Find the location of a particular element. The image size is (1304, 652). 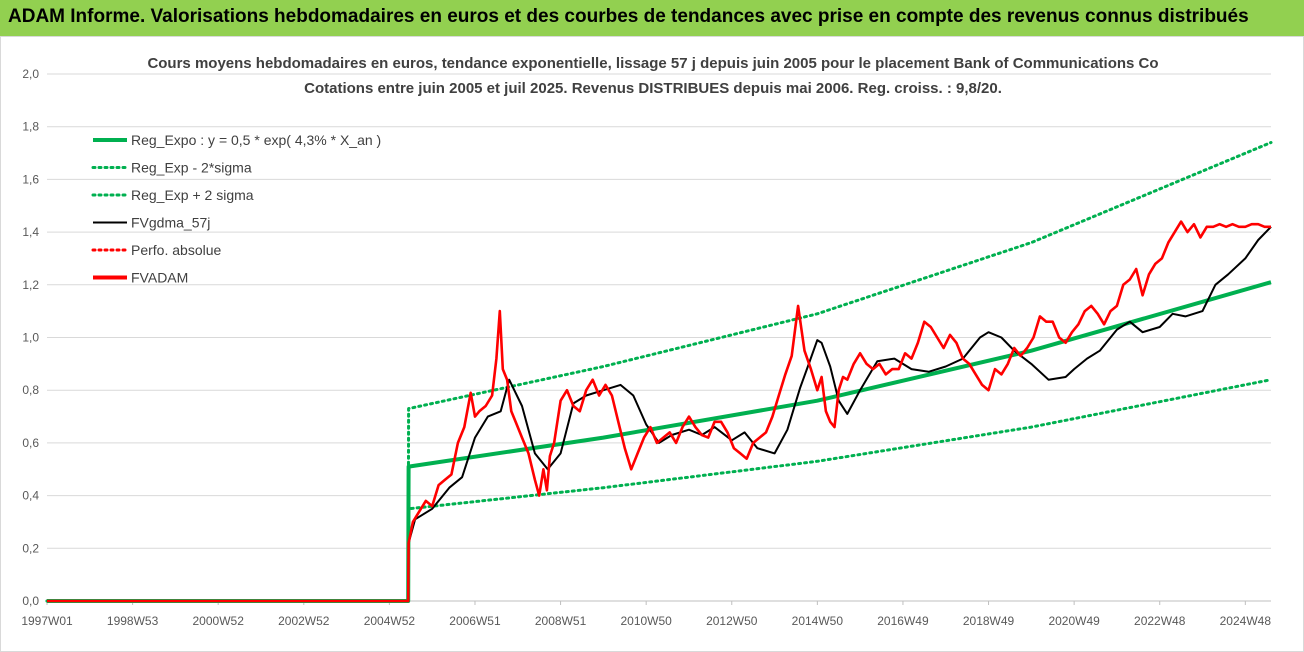

legend-label: Reg_Exp - 2*sigma is located at coordinates (191, 168).